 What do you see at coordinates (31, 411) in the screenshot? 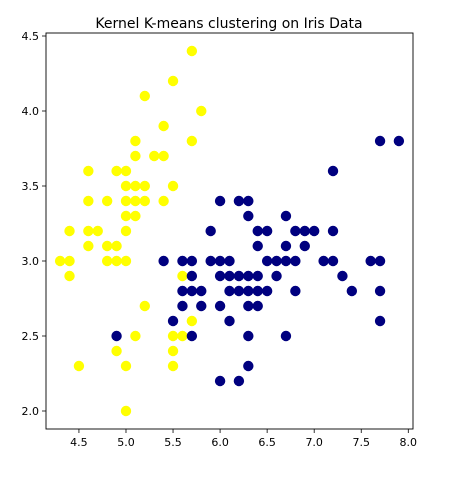
I see `y-tick-label: 2.0` at bounding box center [31, 411].